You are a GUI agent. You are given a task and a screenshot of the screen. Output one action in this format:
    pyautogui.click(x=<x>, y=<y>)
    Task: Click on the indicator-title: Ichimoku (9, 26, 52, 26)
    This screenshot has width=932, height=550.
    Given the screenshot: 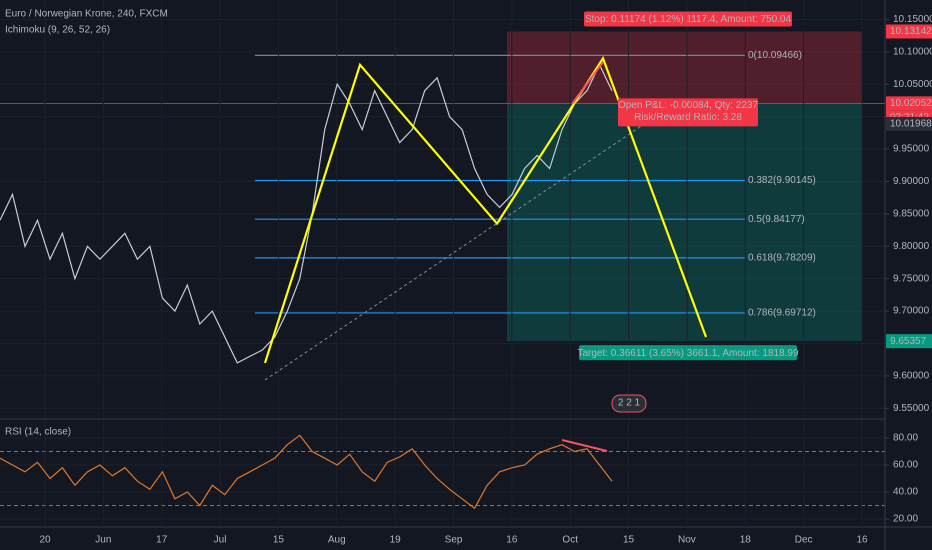 What is the action you would take?
    pyautogui.click(x=57, y=30)
    